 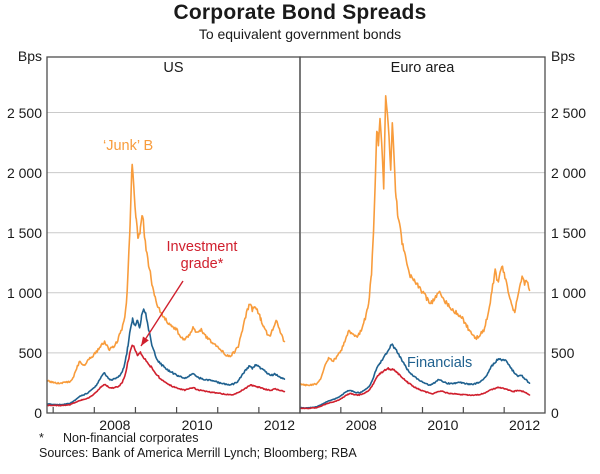 What do you see at coordinates (563, 56) in the screenshot?
I see `y-axis-unit-right: Bps` at bounding box center [563, 56].